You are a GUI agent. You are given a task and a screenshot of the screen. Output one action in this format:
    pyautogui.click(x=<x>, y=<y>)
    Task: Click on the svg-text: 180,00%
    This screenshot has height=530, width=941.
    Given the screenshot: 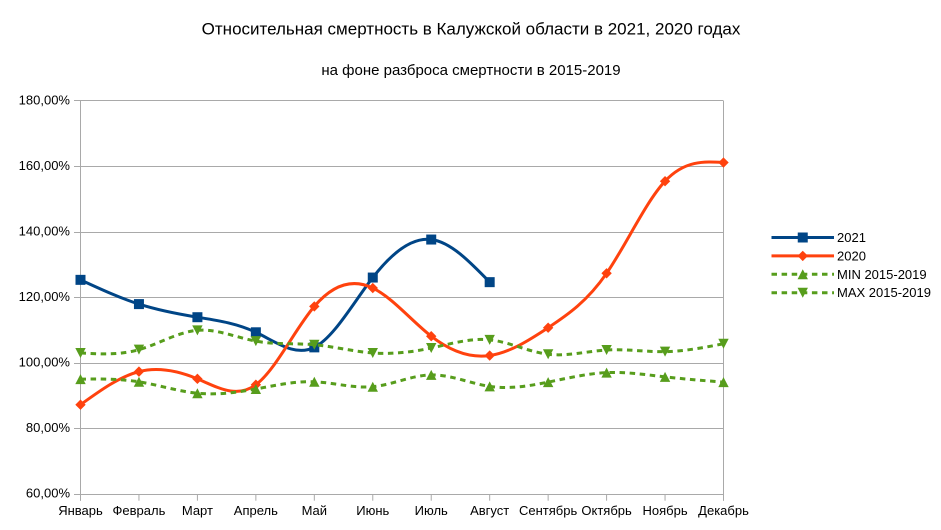 What is the action you would take?
    pyautogui.click(x=45, y=99)
    